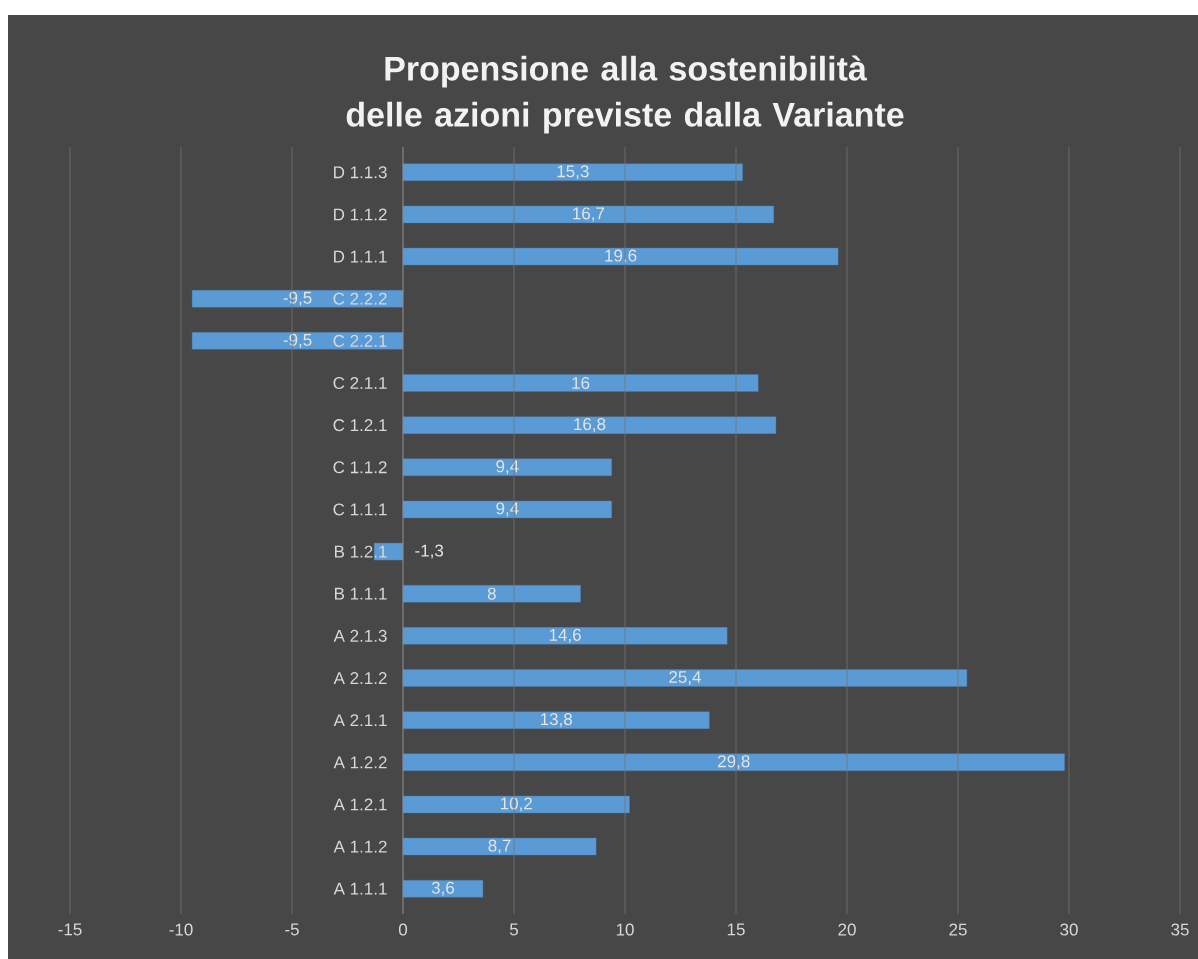 The width and height of the screenshot is (1198, 959). I want to click on data-label: 16,7, so click(589, 214).